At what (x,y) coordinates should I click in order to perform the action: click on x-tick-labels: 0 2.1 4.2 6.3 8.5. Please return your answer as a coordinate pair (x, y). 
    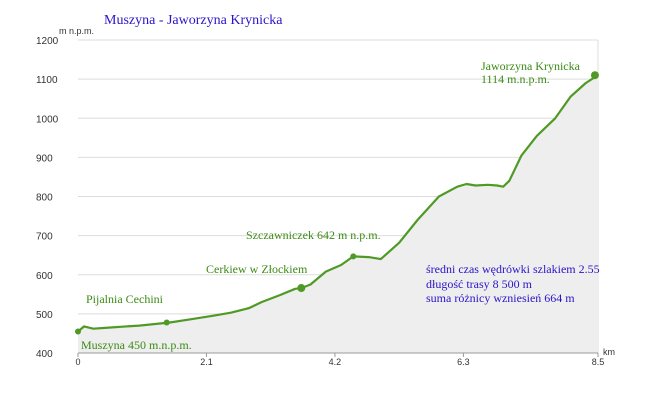
    Looking at the image, I should click on (339, 360).